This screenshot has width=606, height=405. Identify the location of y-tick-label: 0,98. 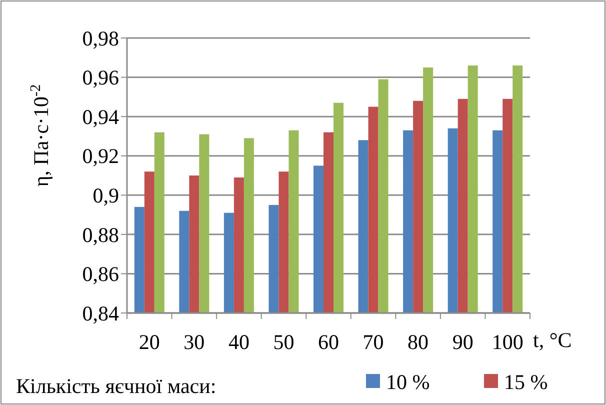
(100, 38).